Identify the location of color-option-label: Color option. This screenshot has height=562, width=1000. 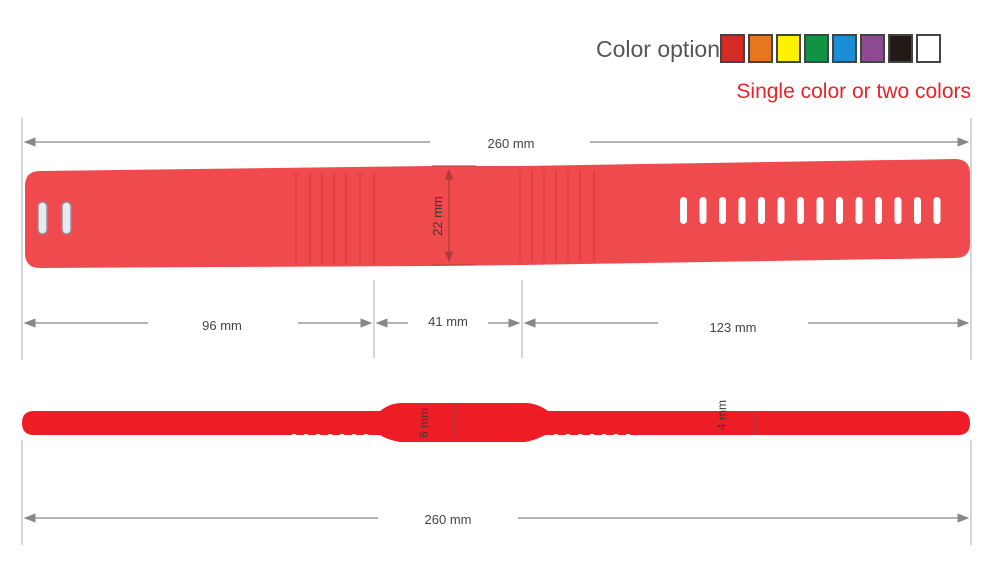
(658, 49).